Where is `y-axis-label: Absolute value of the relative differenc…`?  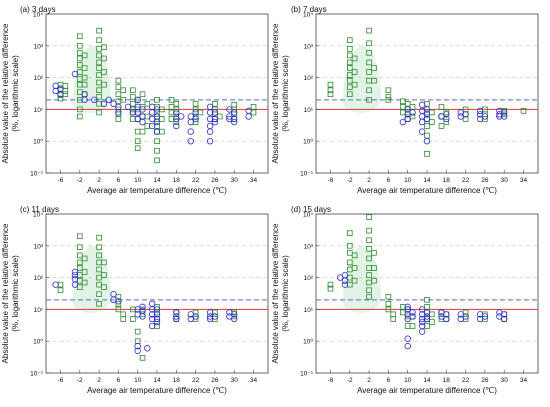 y-axis-label: Absolute value of the relative differenc… is located at coordinates (10, 293).